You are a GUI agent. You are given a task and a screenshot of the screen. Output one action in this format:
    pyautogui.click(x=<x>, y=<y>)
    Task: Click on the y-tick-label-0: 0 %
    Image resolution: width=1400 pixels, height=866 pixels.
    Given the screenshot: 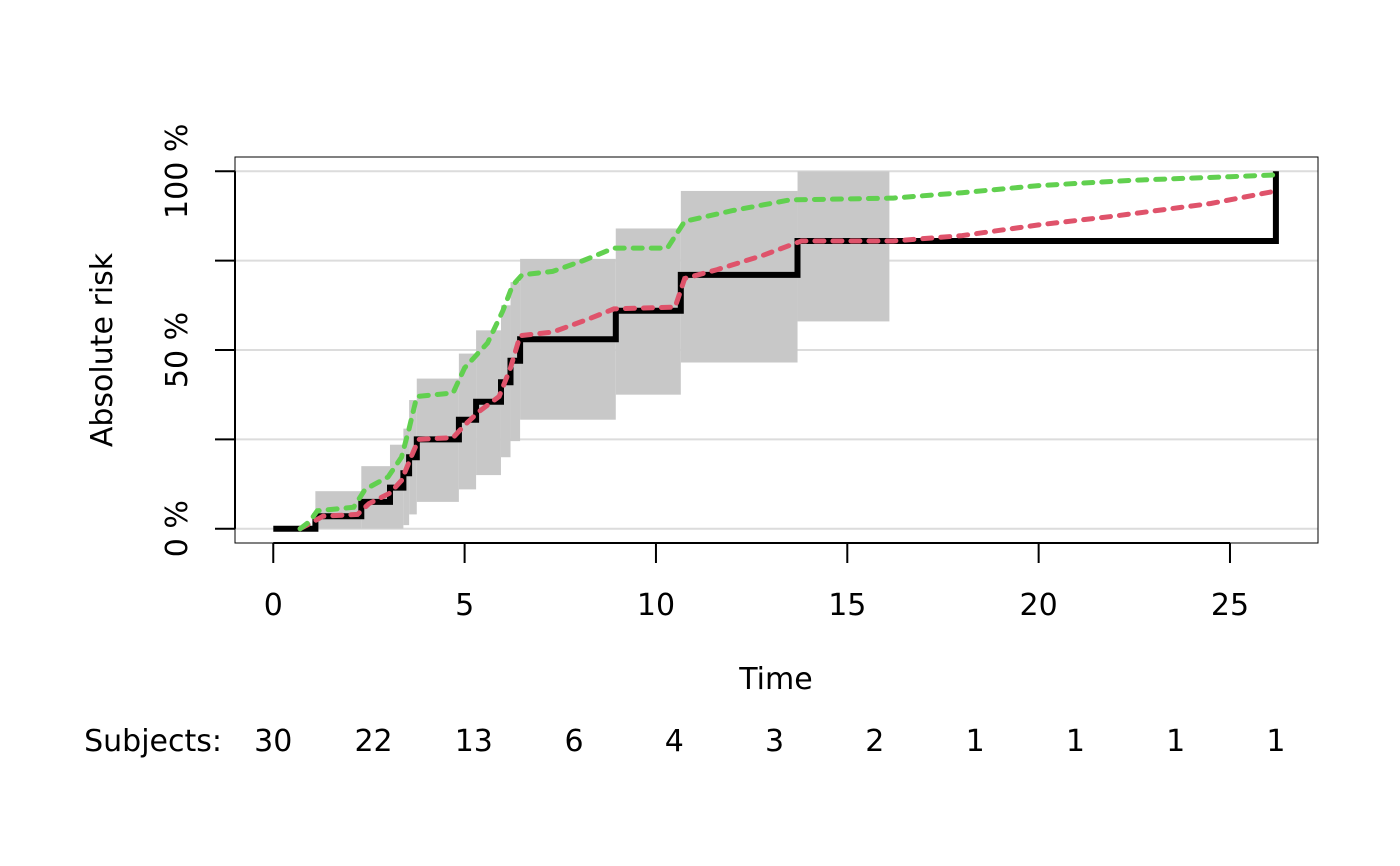 What is the action you would take?
    pyautogui.click(x=177, y=528)
    